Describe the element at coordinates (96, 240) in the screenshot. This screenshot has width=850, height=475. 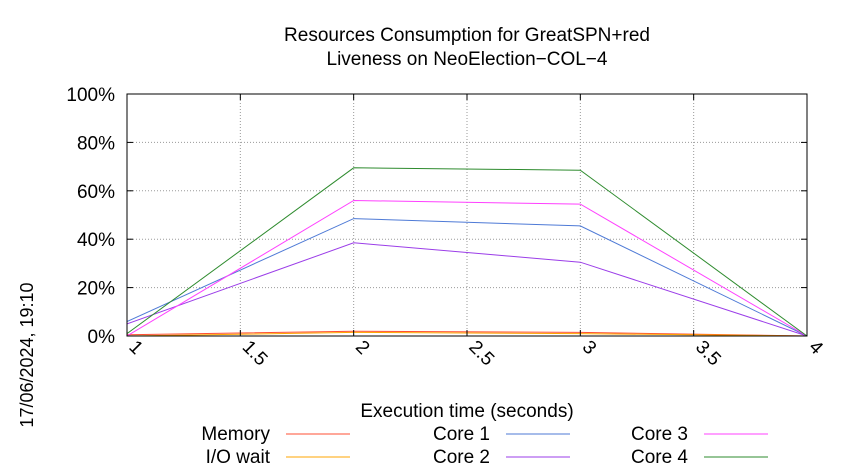
I see `y-tick-label: 40%` at that location.